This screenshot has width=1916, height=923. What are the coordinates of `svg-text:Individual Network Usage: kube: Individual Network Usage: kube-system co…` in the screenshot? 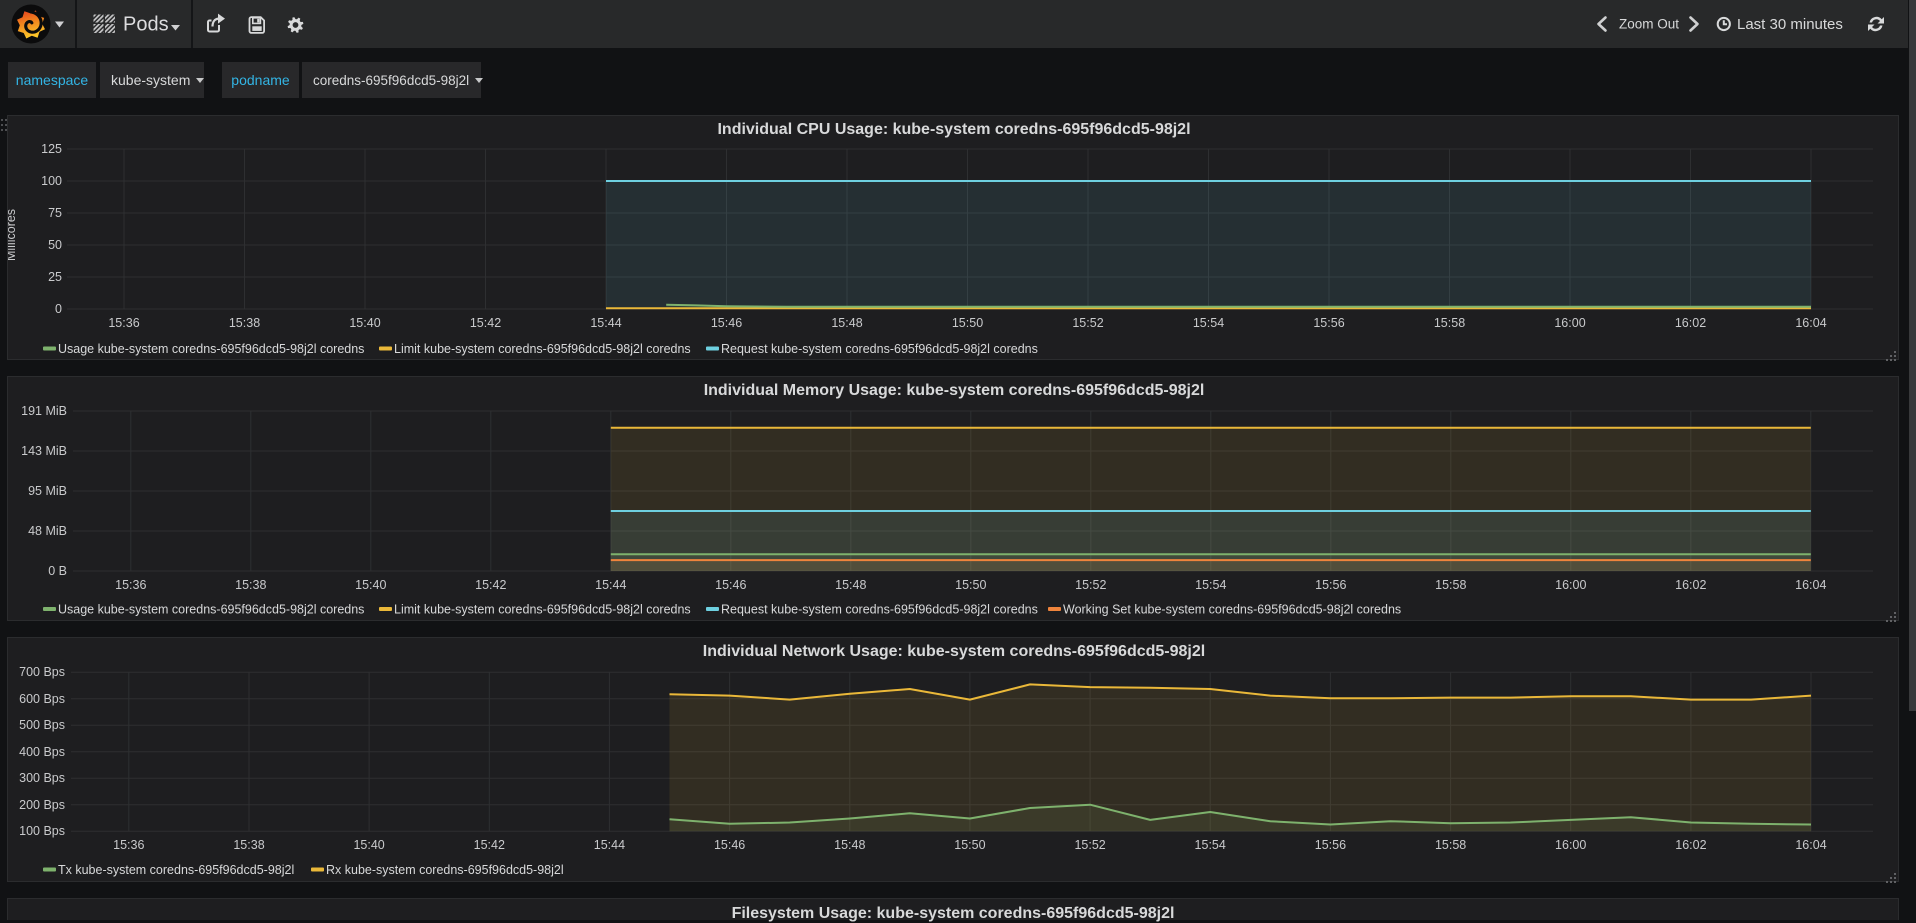 It's located at (954, 651).